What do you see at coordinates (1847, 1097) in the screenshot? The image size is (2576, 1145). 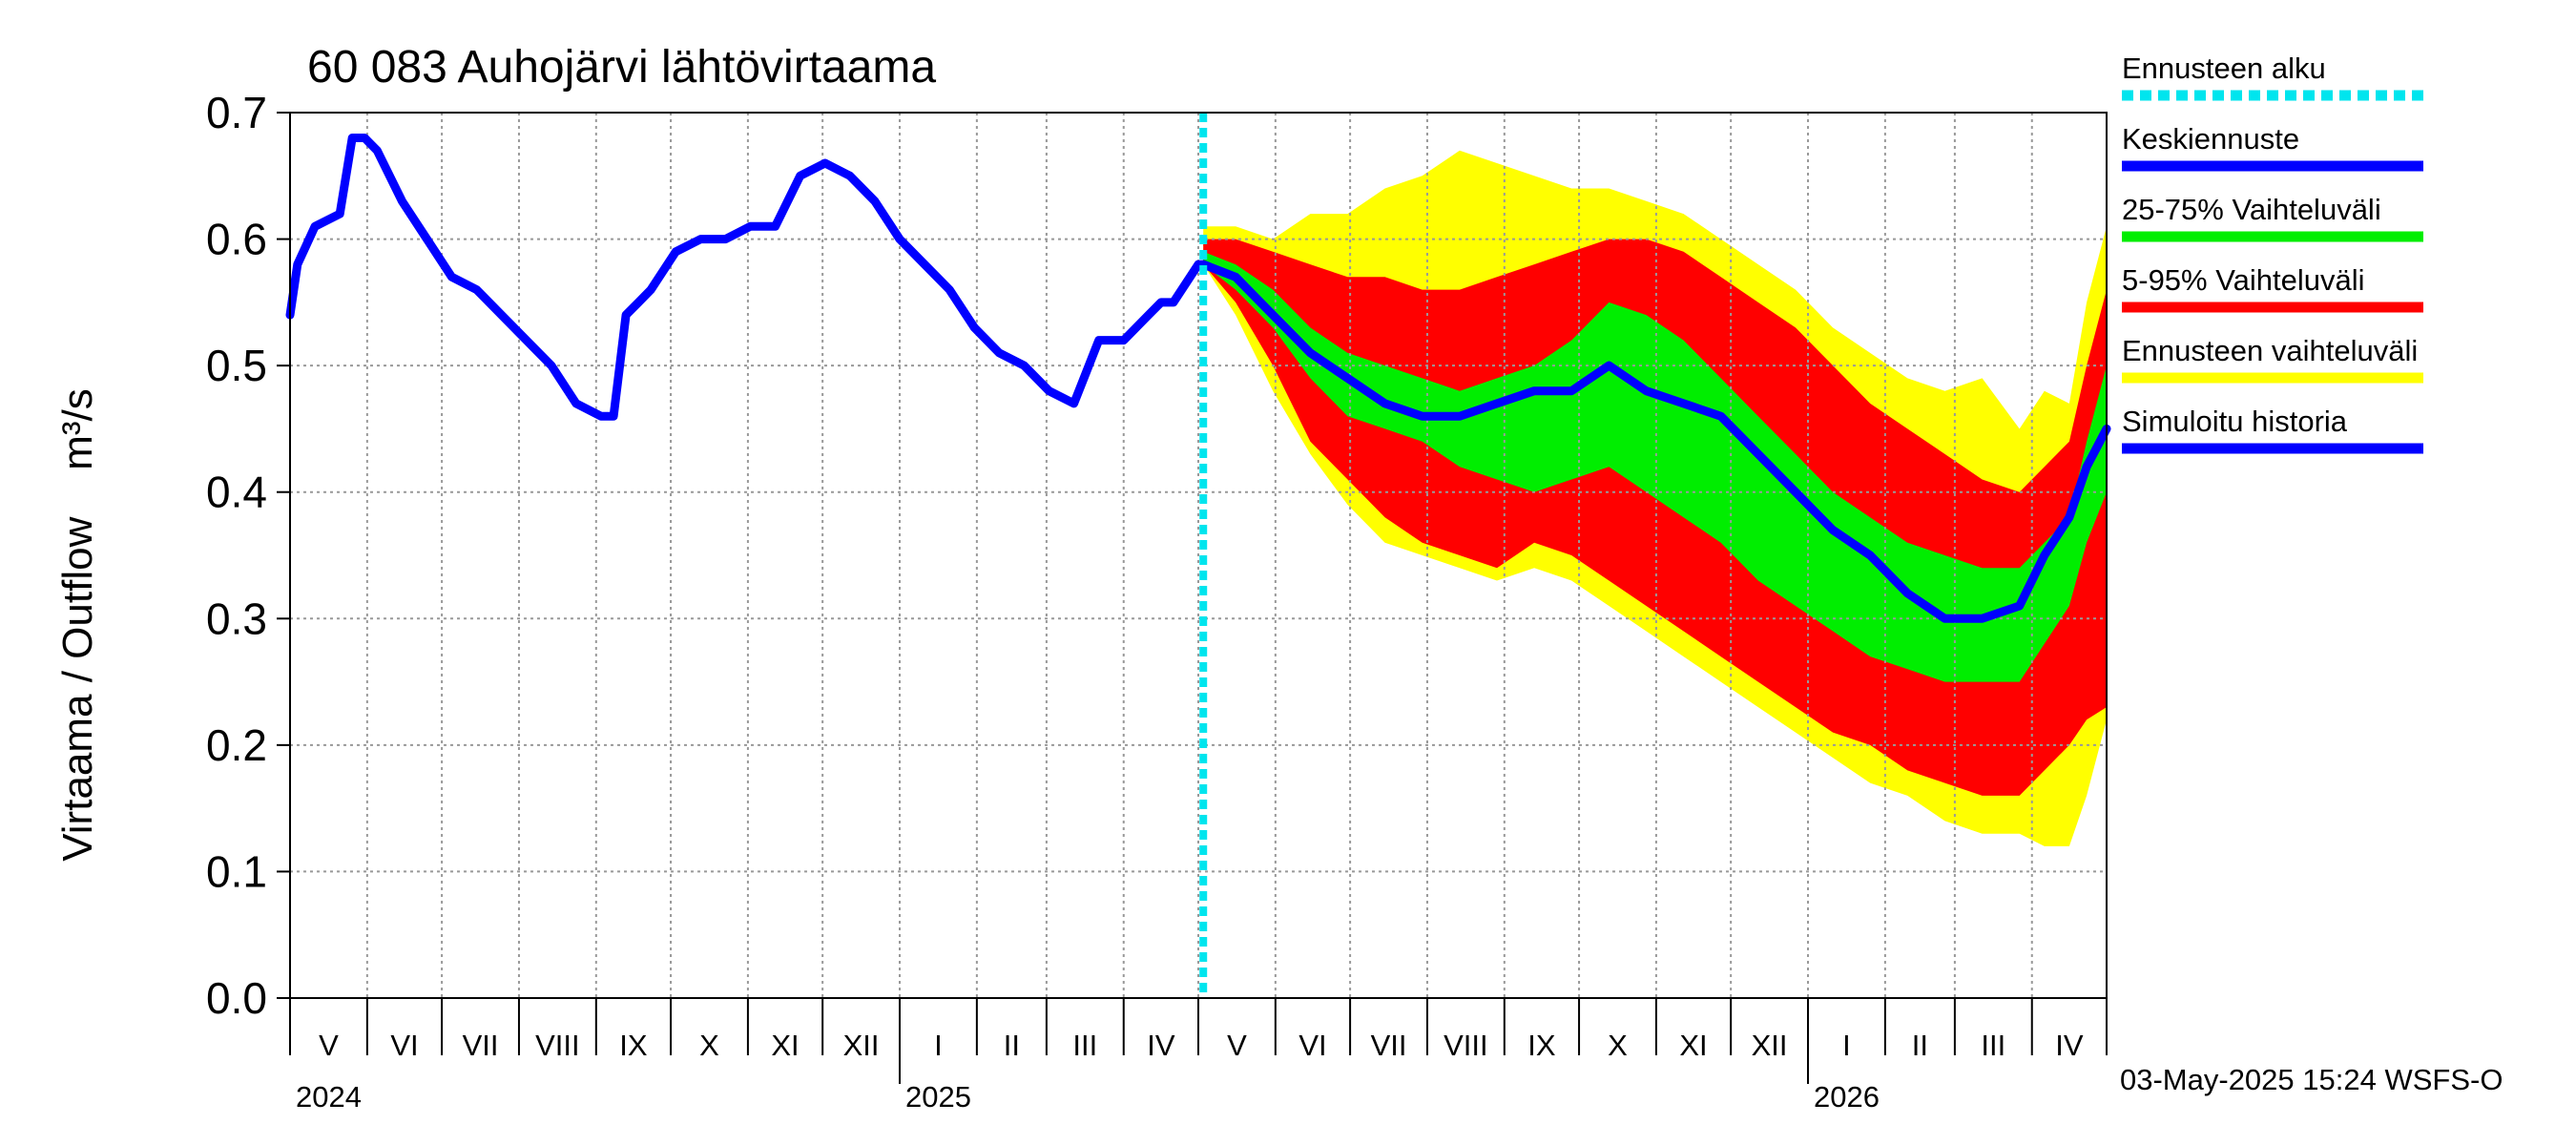 I see `year-label: 2026` at bounding box center [1847, 1097].